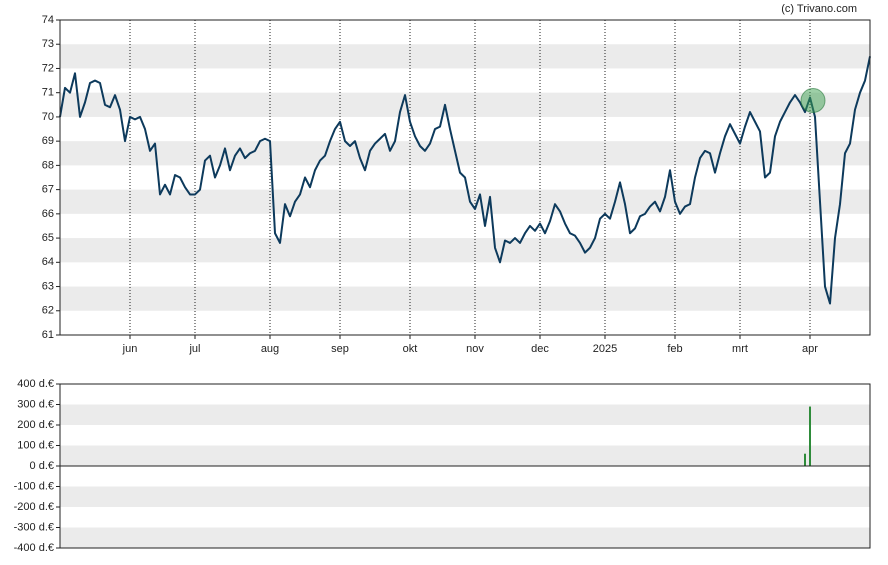 The width and height of the screenshot is (888, 565). Describe the element at coordinates (34, 507) in the screenshot. I see `y-tick-label: -200 d.€` at that location.